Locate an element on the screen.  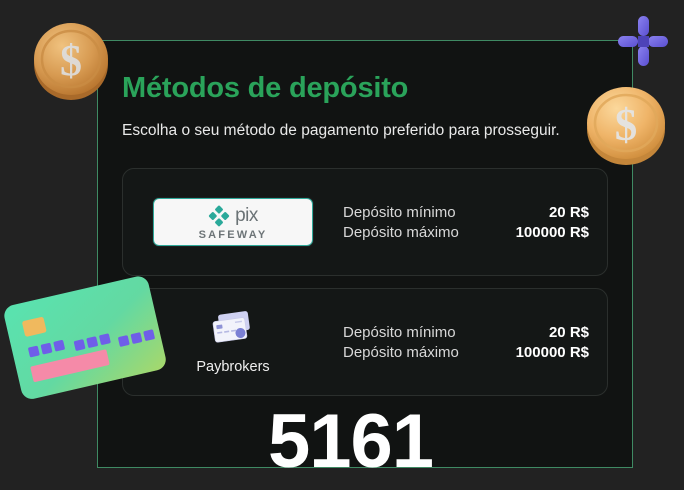
credit-card-icon is located at coordinates (85, 344).